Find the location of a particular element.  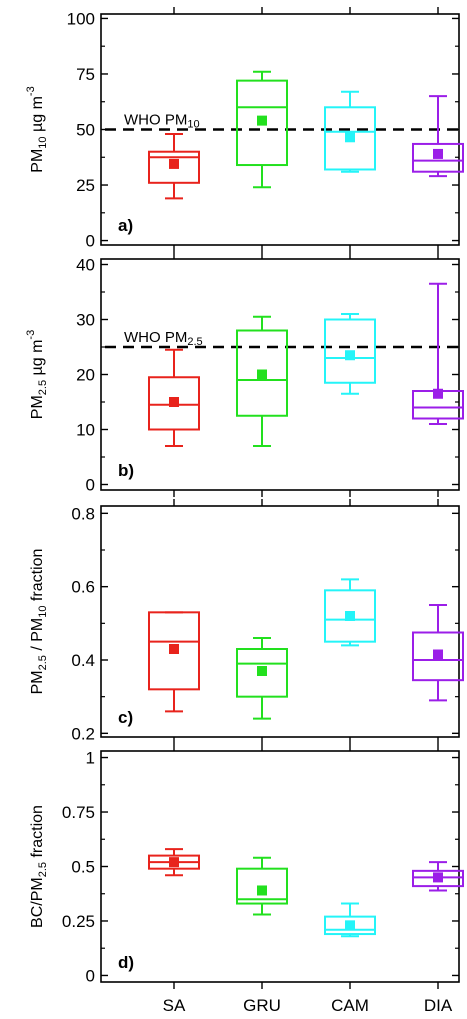

y-axis-label: BC/PM2.5 fraction is located at coordinates (39, 866).